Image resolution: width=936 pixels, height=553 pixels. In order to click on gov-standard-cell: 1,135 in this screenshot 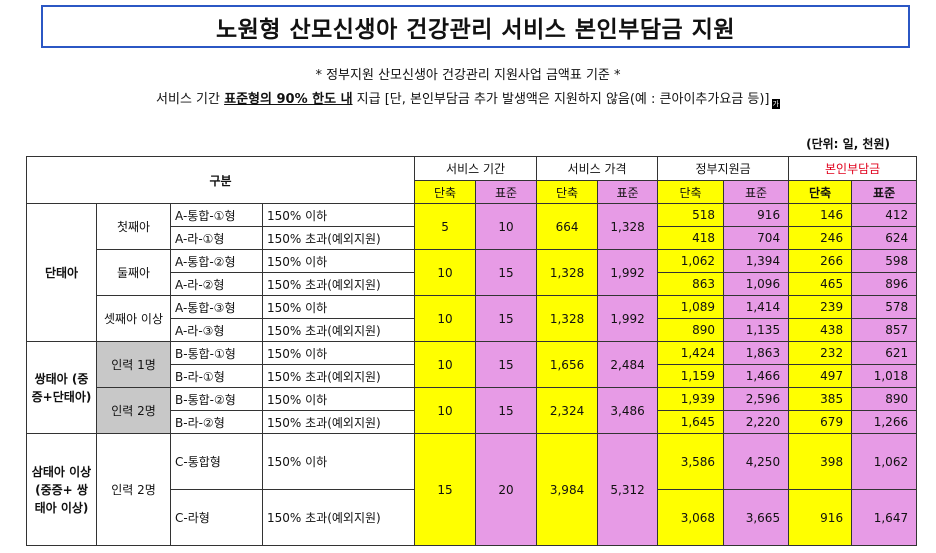, I will do `click(756, 330)`.